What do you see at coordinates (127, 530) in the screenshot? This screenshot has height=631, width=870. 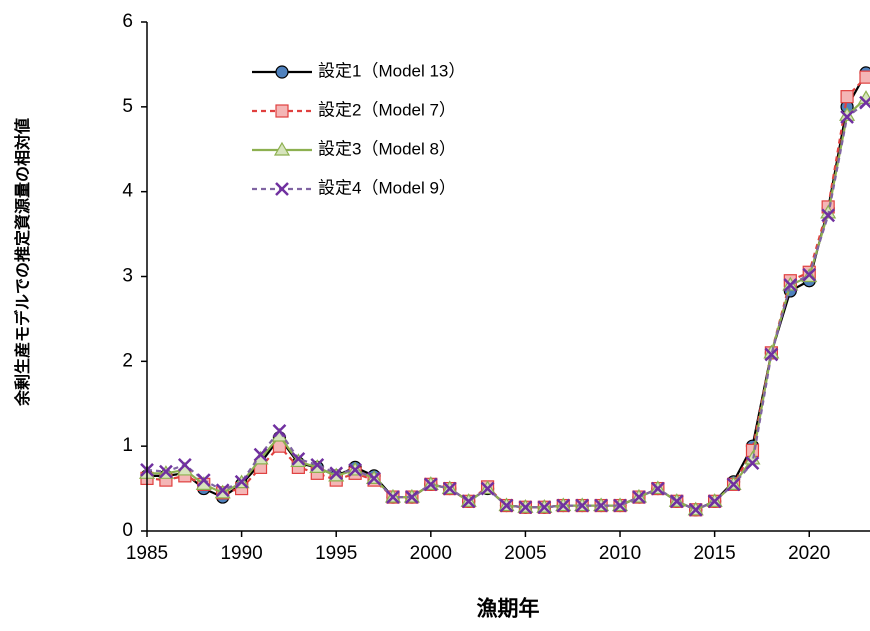 I see `y-tick-label: 0` at bounding box center [127, 530].